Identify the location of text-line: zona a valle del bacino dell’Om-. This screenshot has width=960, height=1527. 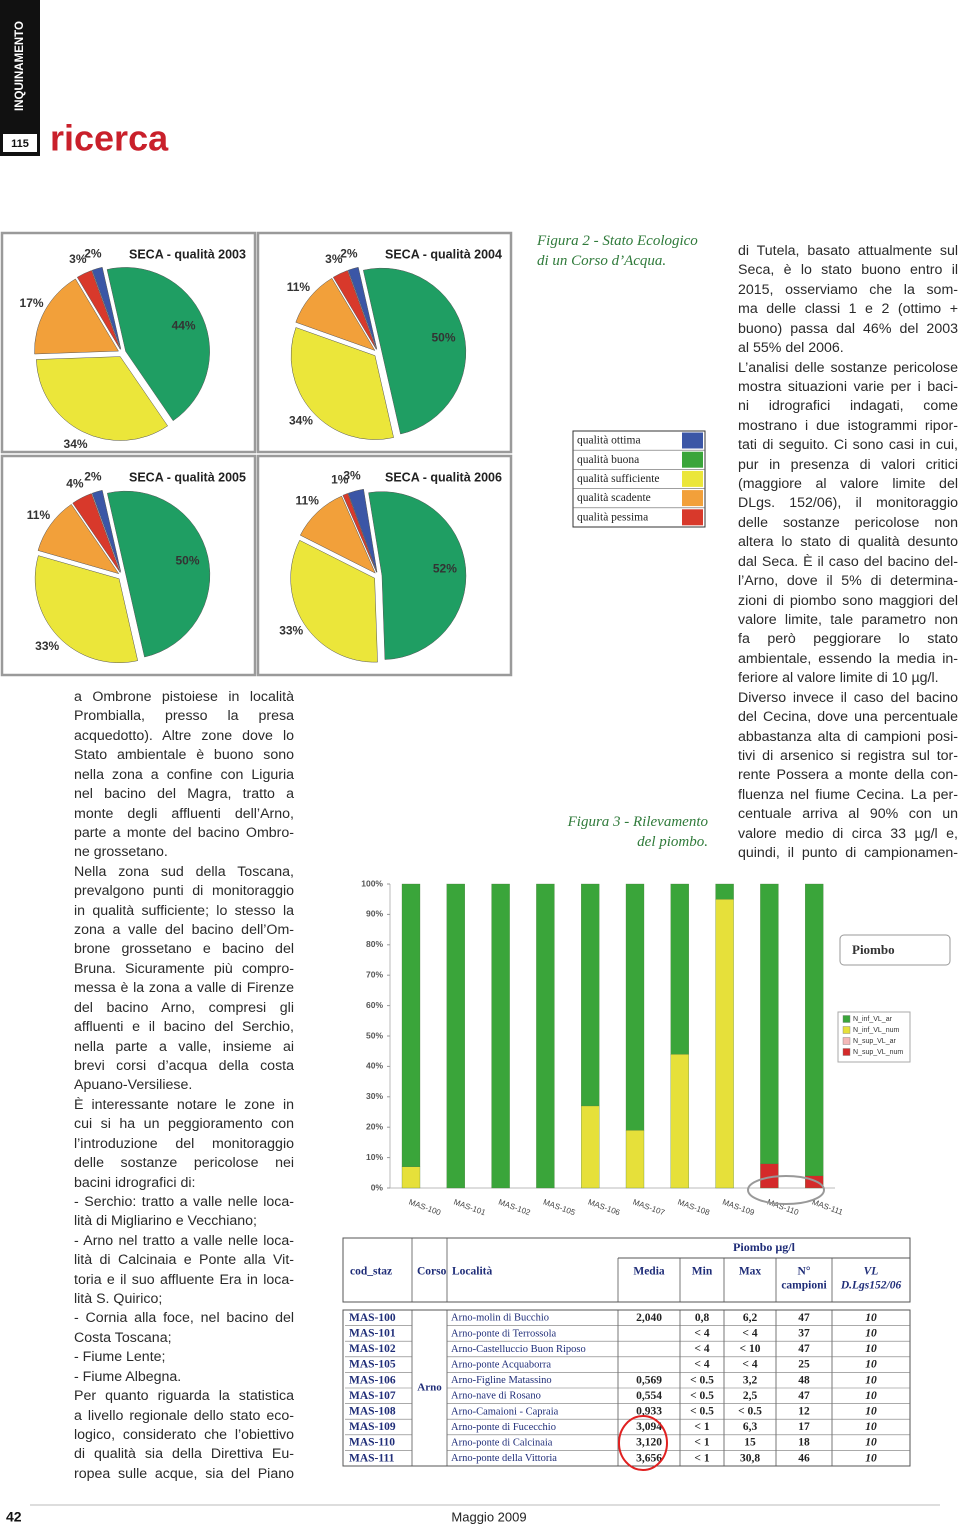
(184, 930).